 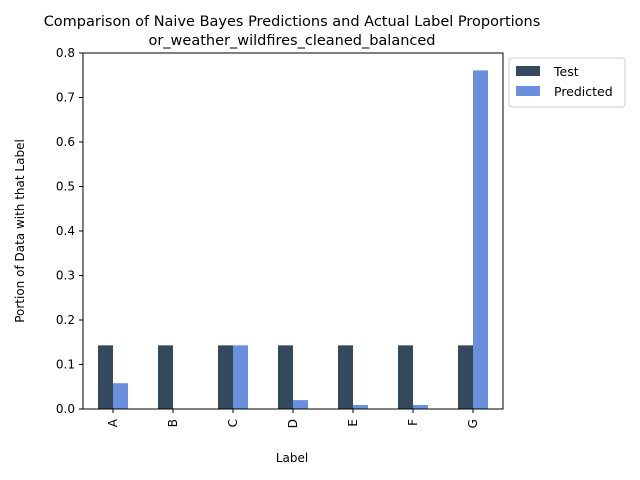 What do you see at coordinates (413, 422) in the screenshot?
I see `x-tick-label: F` at bounding box center [413, 422].